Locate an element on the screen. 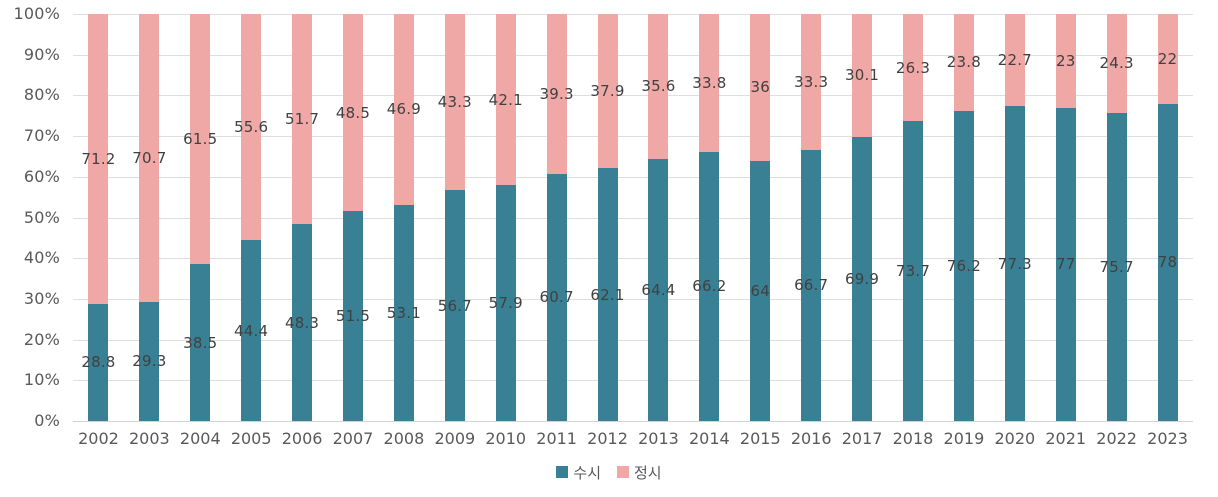  data-label-jeongsi: 26.3 is located at coordinates (913, 68).